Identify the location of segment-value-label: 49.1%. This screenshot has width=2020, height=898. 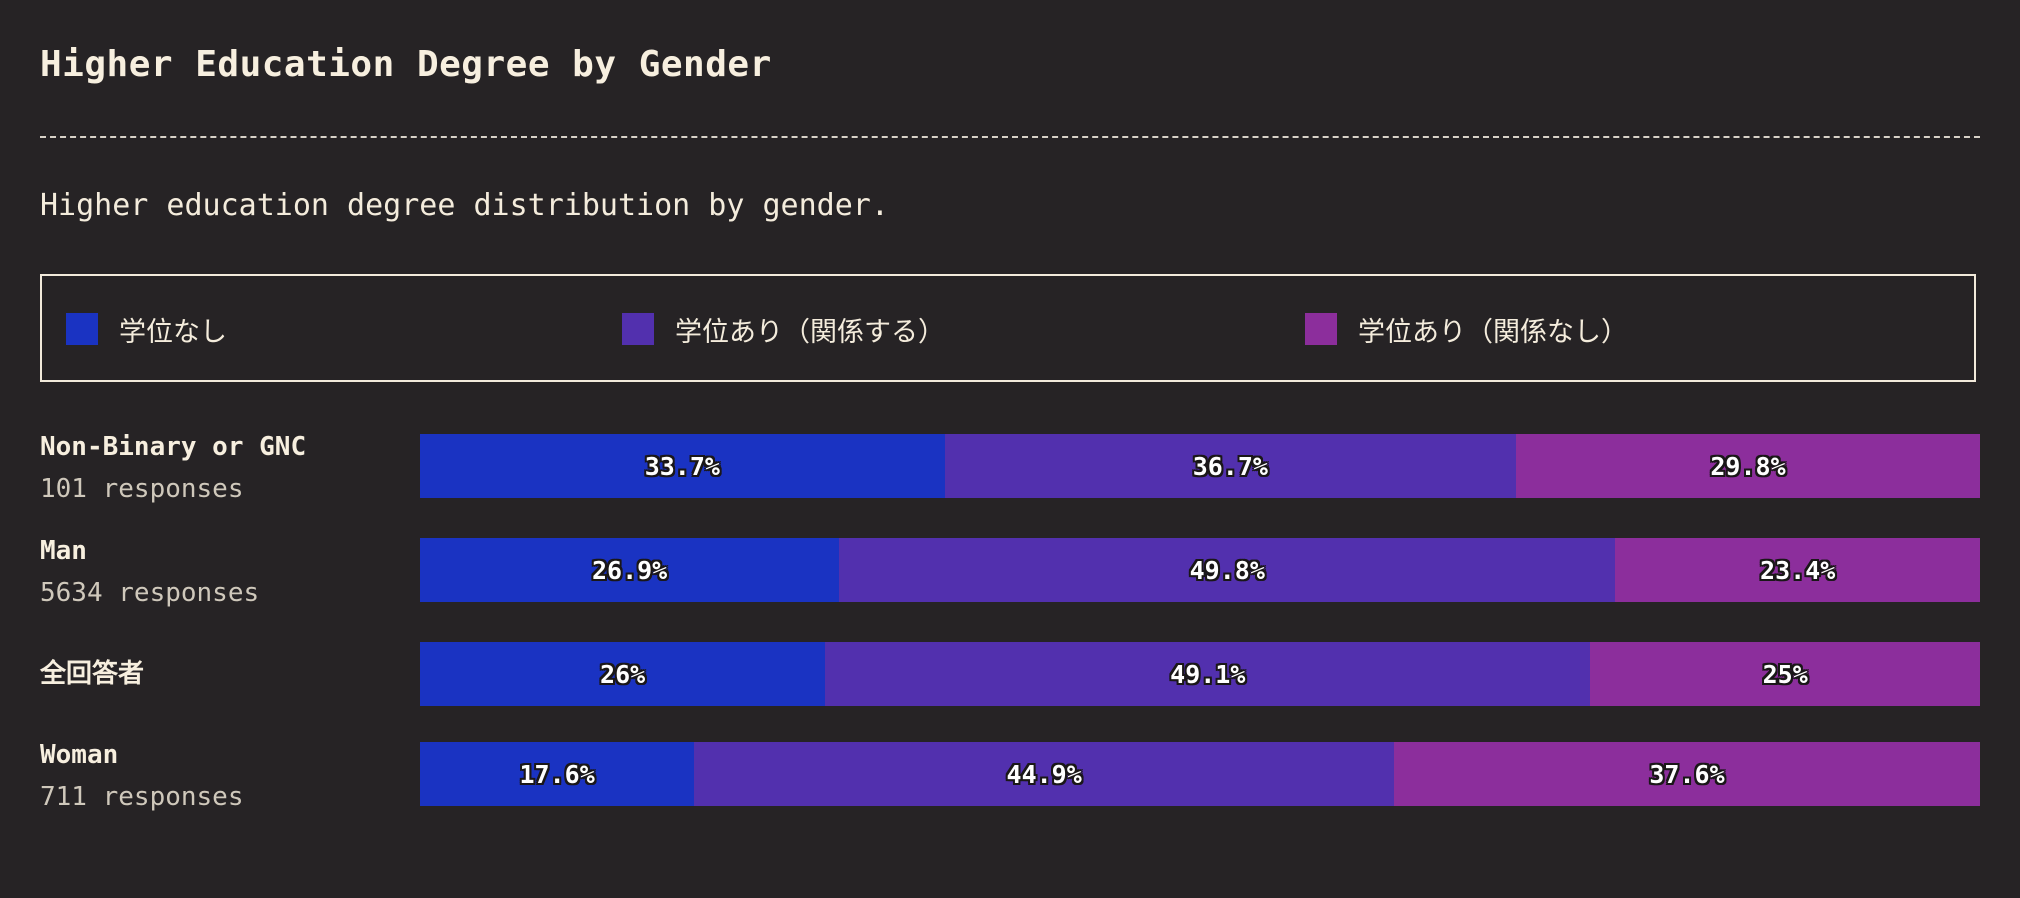
(1208, 674).